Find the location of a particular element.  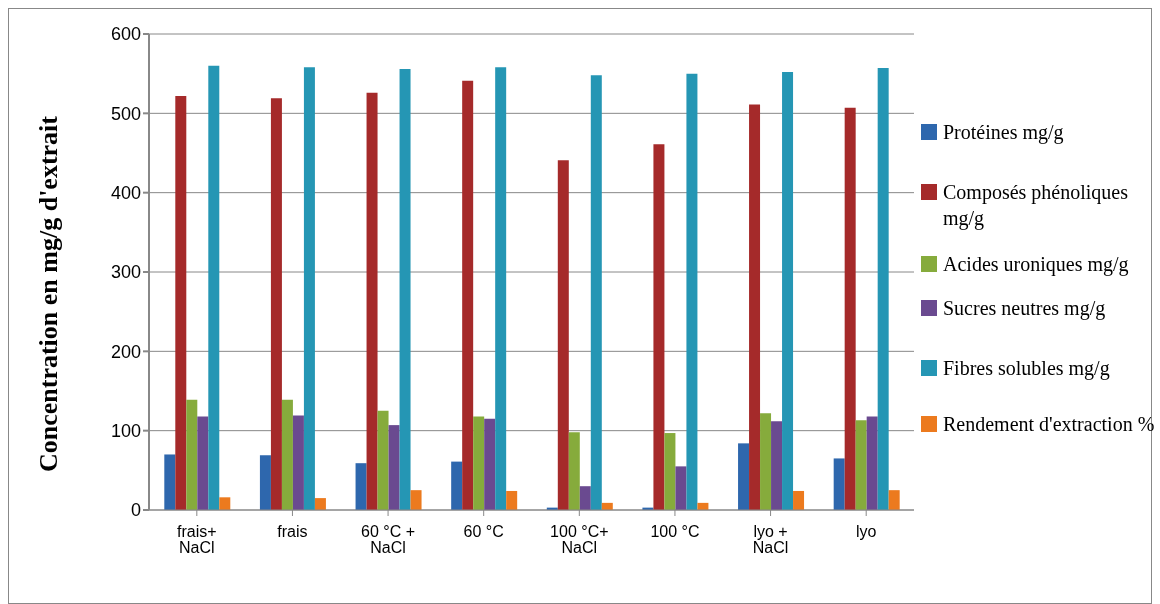

y-tick-label: 500 is located at coordinates (125, 113).